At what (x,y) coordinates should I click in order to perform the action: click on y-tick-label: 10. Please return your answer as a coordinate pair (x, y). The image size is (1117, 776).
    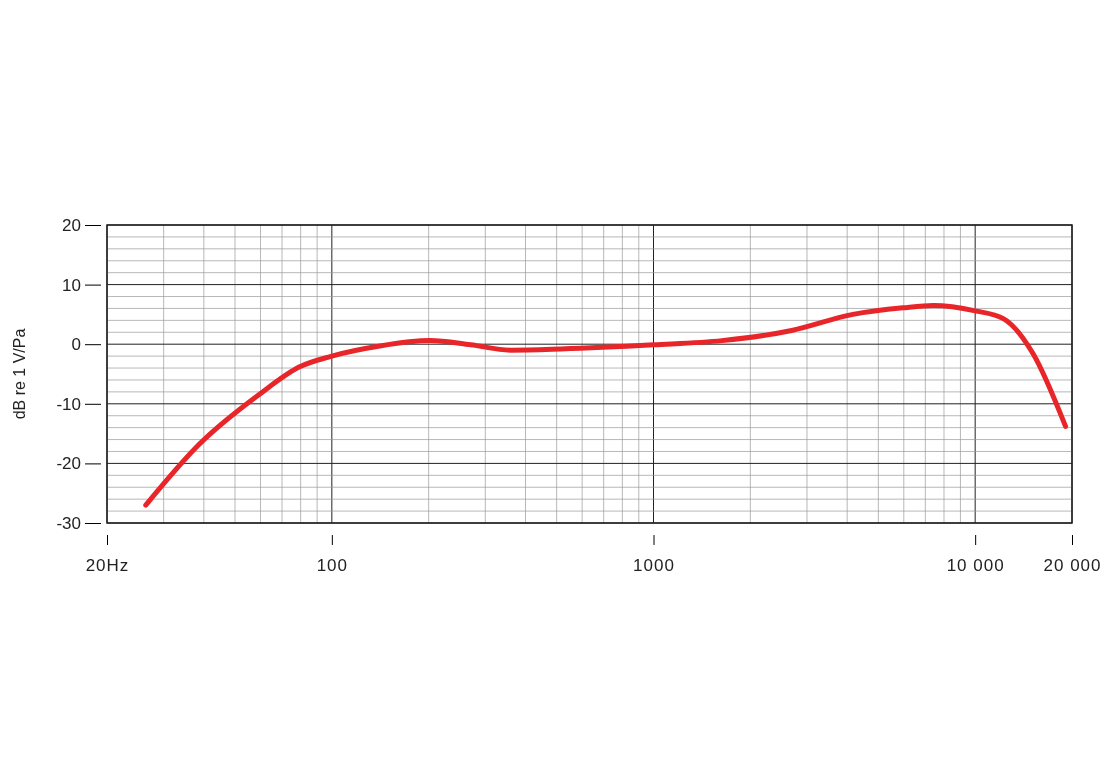
    Looking at the image, I should click on (71, 285).